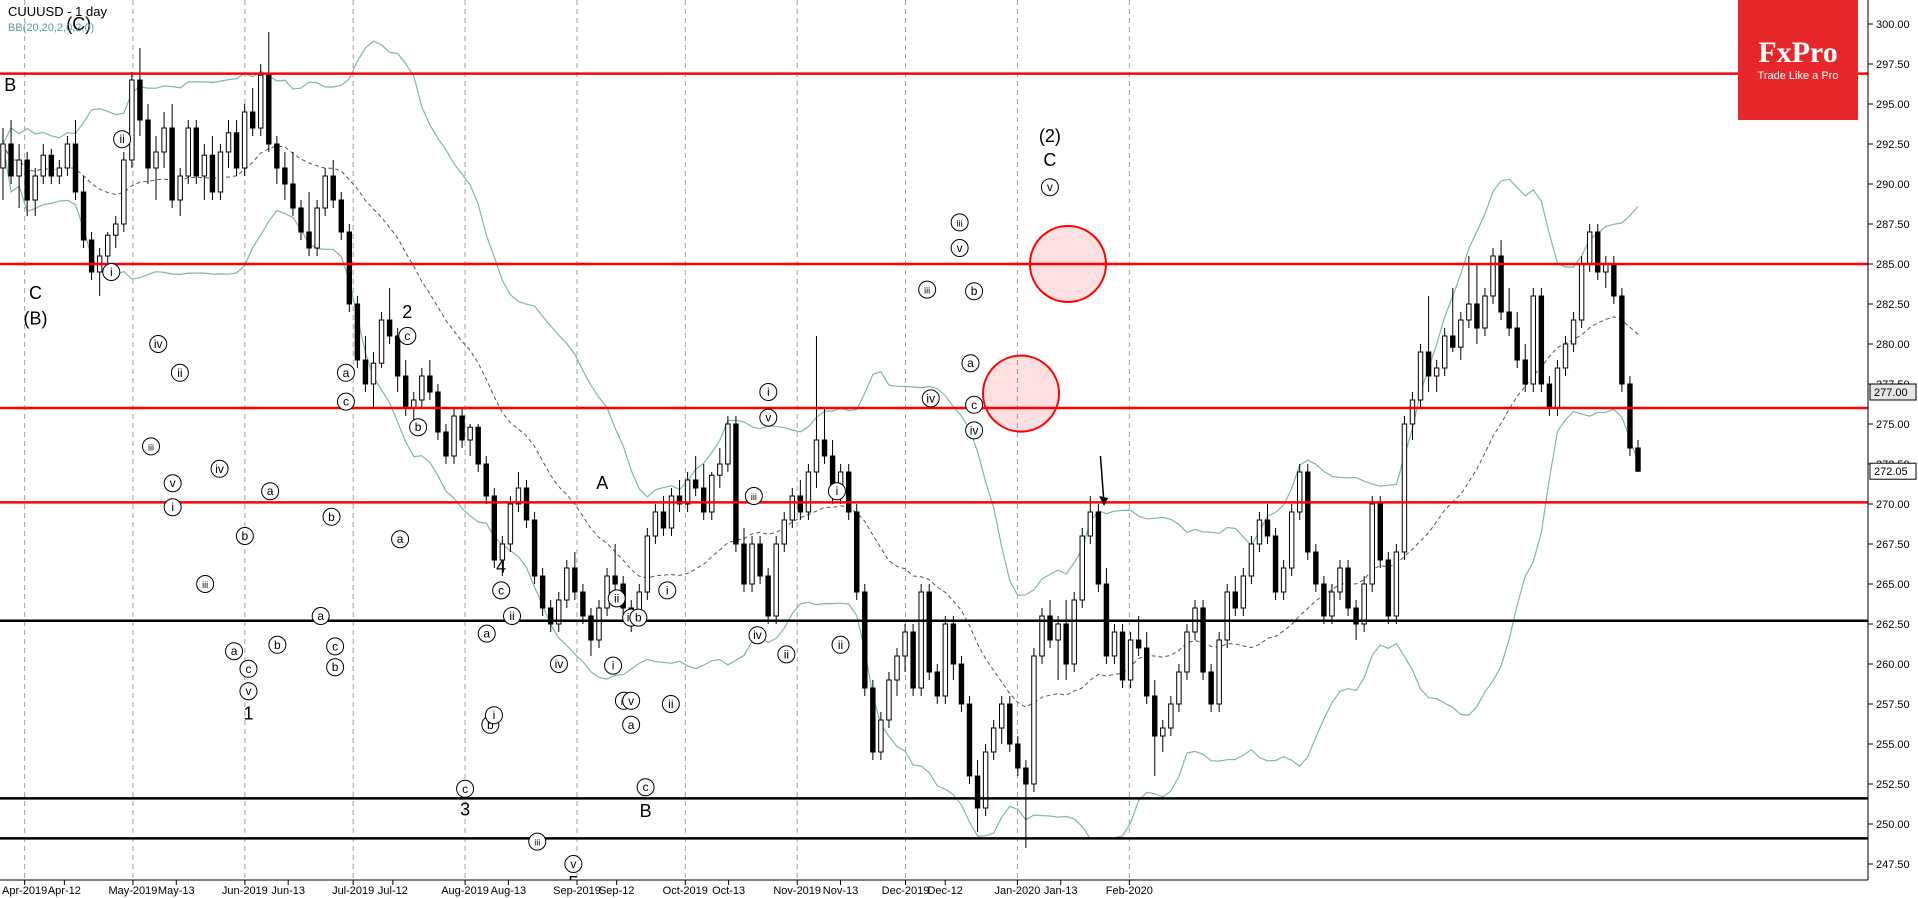 This screenshot has width=1918, height=898. What do you see at coordinates (646, 811) in the screenshot?
I see `wave-label-text: B` at bounding box center [646, 811].